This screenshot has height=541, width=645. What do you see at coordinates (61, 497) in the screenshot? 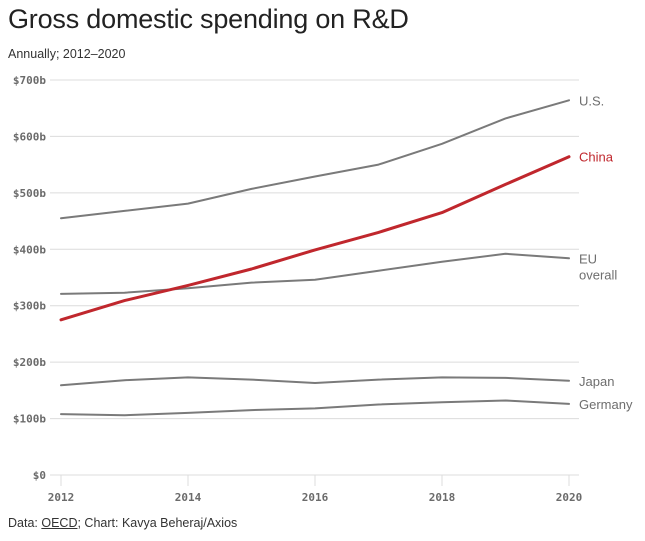
I see `x-tick-label: 2012` at bounding box center [61, 497].